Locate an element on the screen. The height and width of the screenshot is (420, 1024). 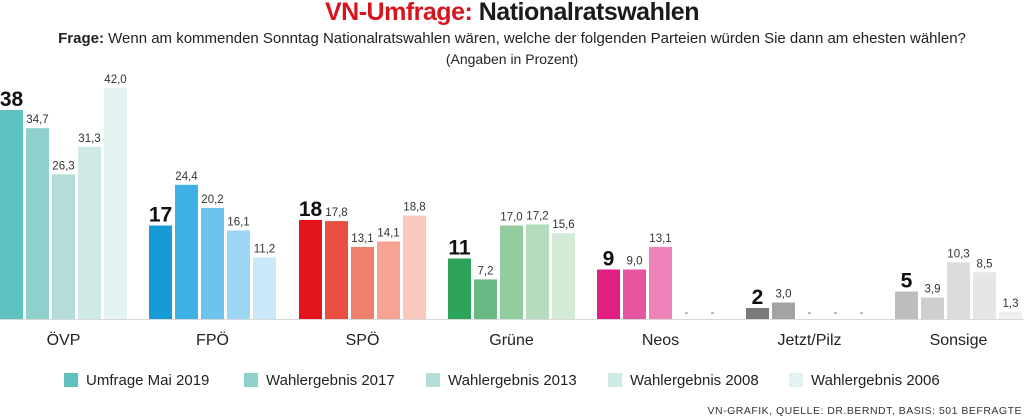
data-label-4-0: 9 is located at coordinates (609, 259).